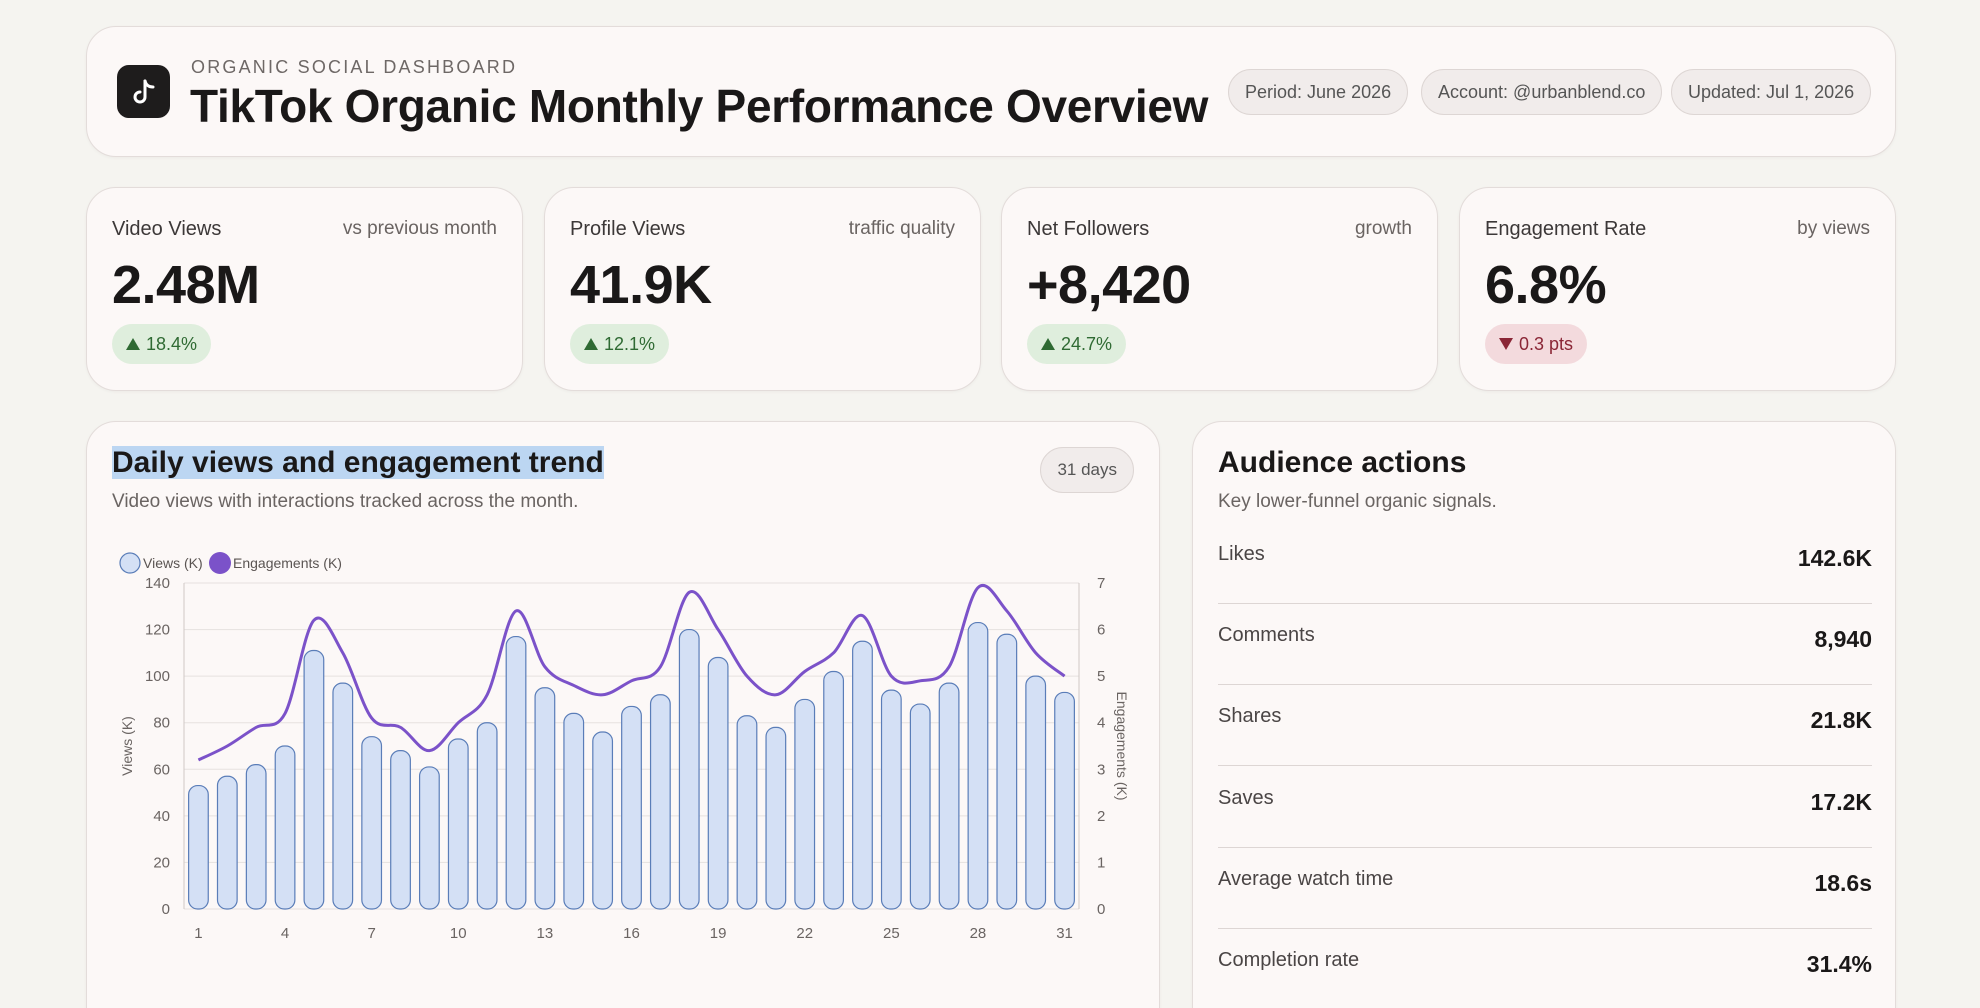 The image size is (1980, 1008). Describe the element at coordinates (1101, 909) in the screenshot. I see `y2-tick-label: 0` at that location.